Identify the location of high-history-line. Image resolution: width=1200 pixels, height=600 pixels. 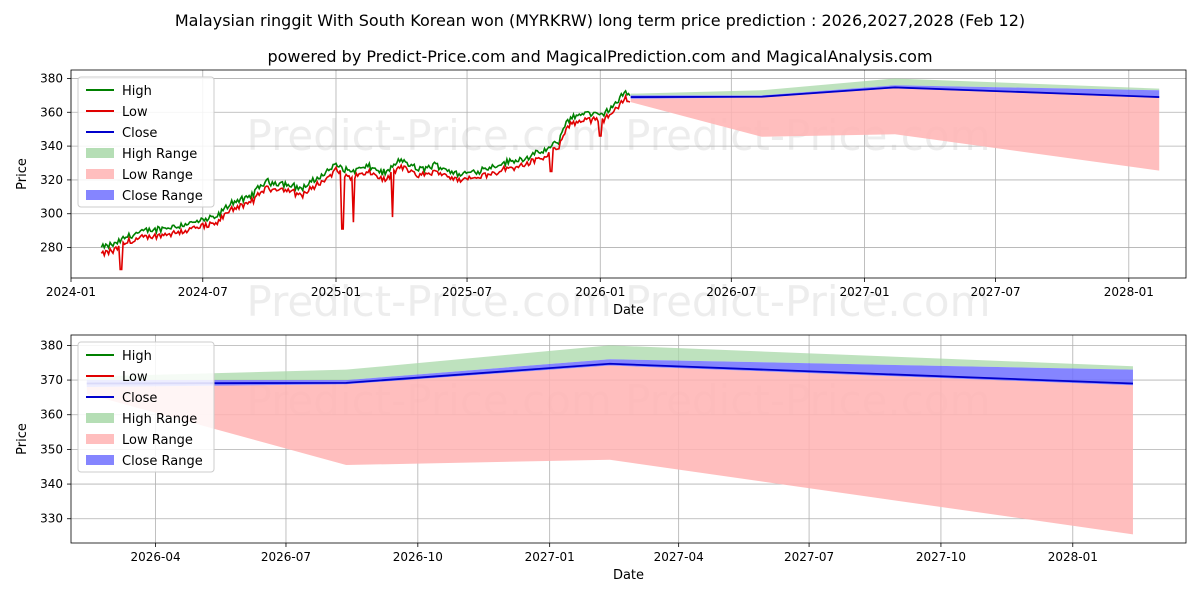
(365, 170).